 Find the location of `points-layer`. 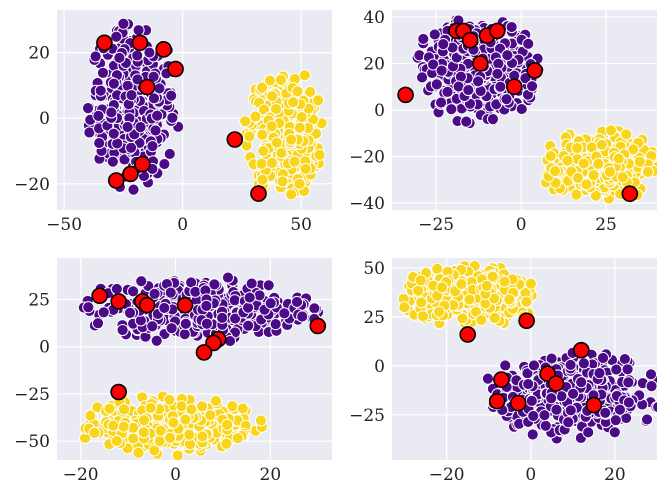

points-layer is located at coordinates (527, 352).